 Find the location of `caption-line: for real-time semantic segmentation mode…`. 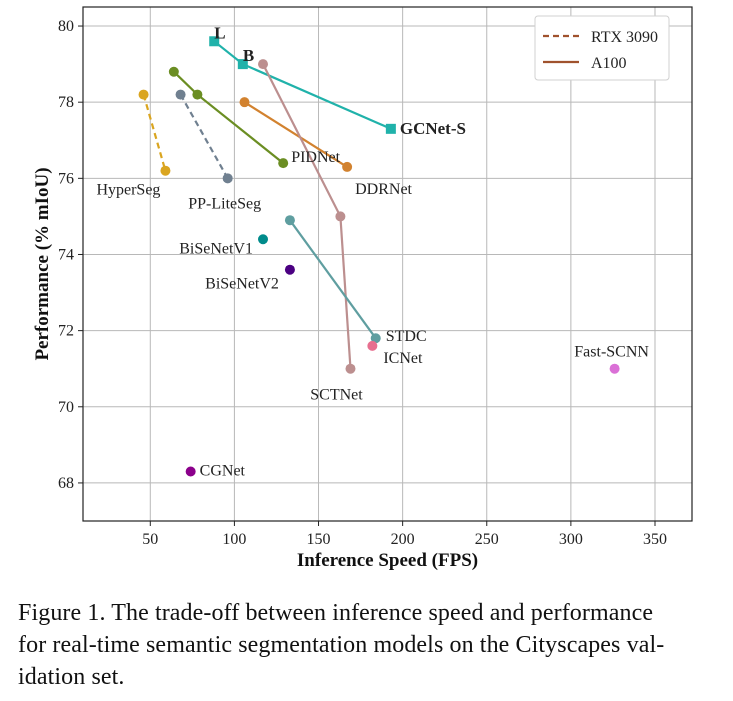

caption-line: for real-time semantic segmentation mode… is located at coordinates (341, 645).